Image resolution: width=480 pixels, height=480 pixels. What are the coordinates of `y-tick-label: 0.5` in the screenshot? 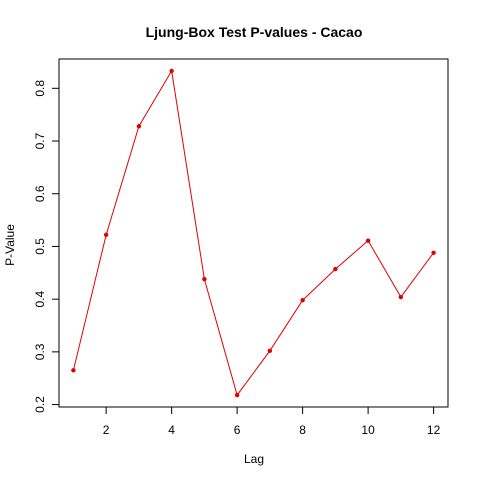 It's located at (40, 246).